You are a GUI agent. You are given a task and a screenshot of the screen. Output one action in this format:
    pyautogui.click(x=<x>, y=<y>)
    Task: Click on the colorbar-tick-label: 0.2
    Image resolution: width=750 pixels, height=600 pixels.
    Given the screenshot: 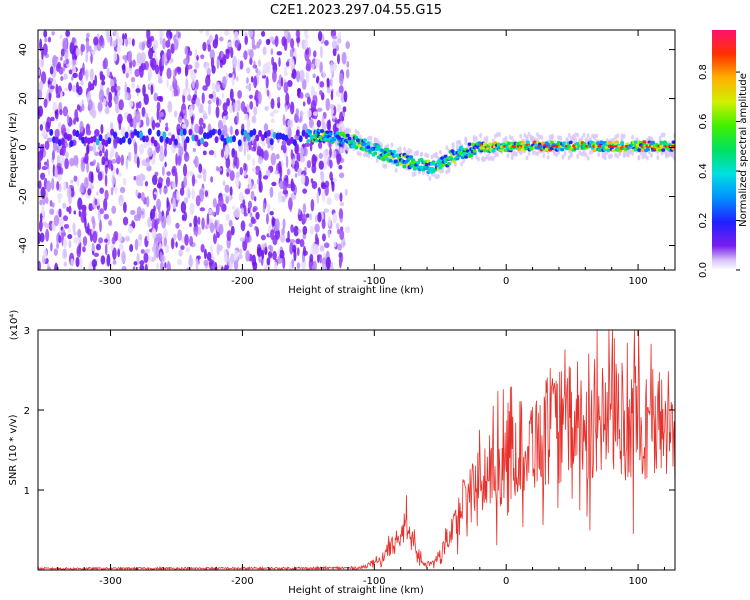 What is the action you would take?
    pyautogui.click(x=703, y=221)
    